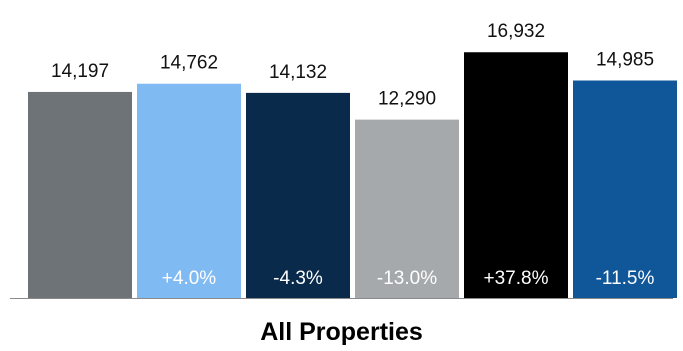  What do you see at coordinates (407, 278) in the screenshot?
I see `bar-change-label-4: -13.0%` at bounding box center [407, 278].